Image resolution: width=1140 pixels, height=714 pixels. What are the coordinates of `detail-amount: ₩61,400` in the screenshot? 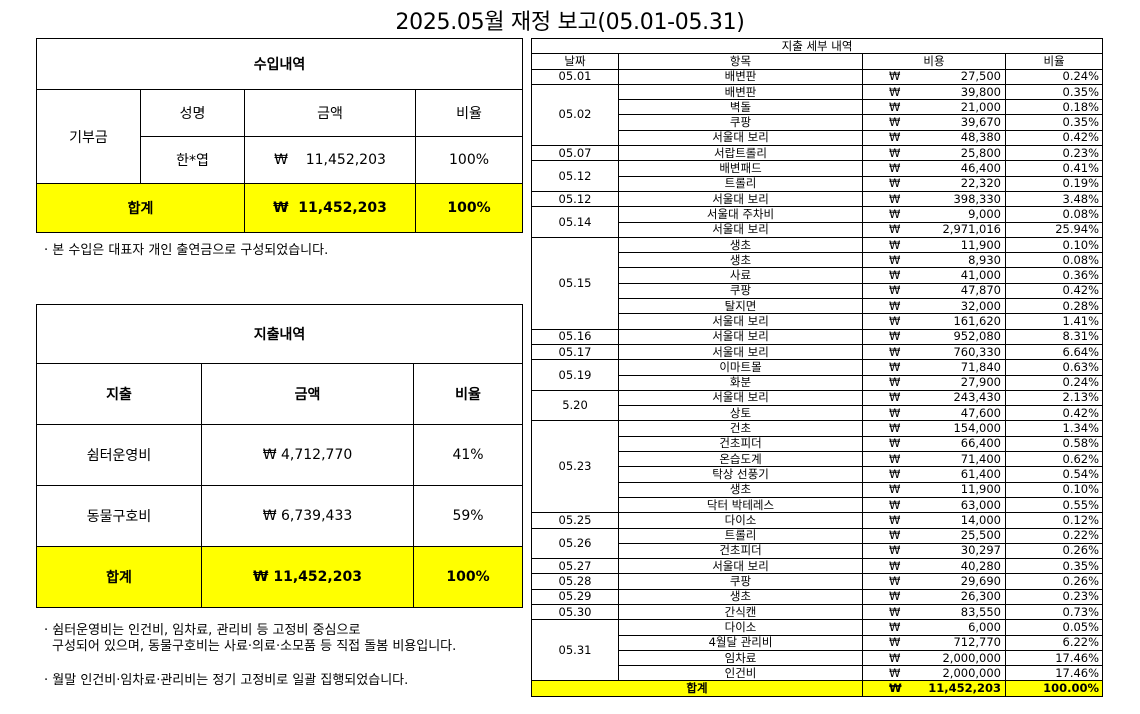 It's located at (934, 474).